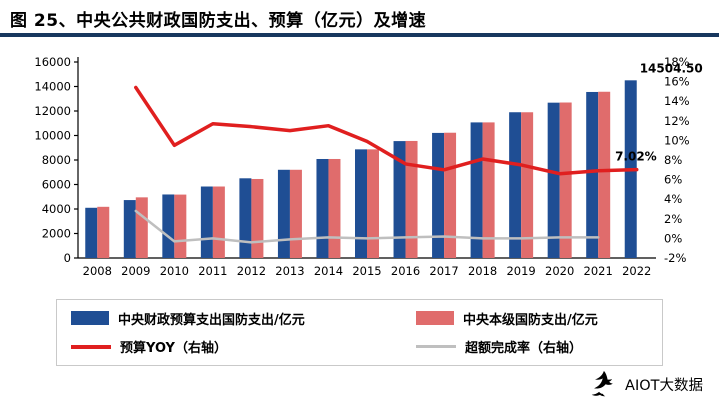 Image resolution: width=719 pixels, height=411 pixels. What do you see at coordinates (243, 347) in the screenshot?
I see `legend-item-yoy: 预算YOY（右轴）` at bounding box center [243, 347].